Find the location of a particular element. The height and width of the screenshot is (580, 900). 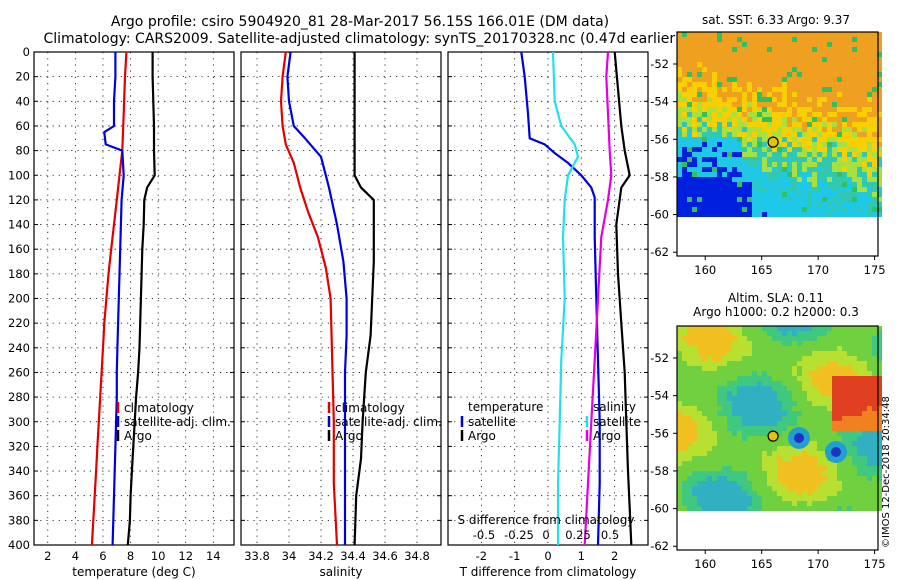

series-satellite-adj-clim- is located at coordinates (114, 299).